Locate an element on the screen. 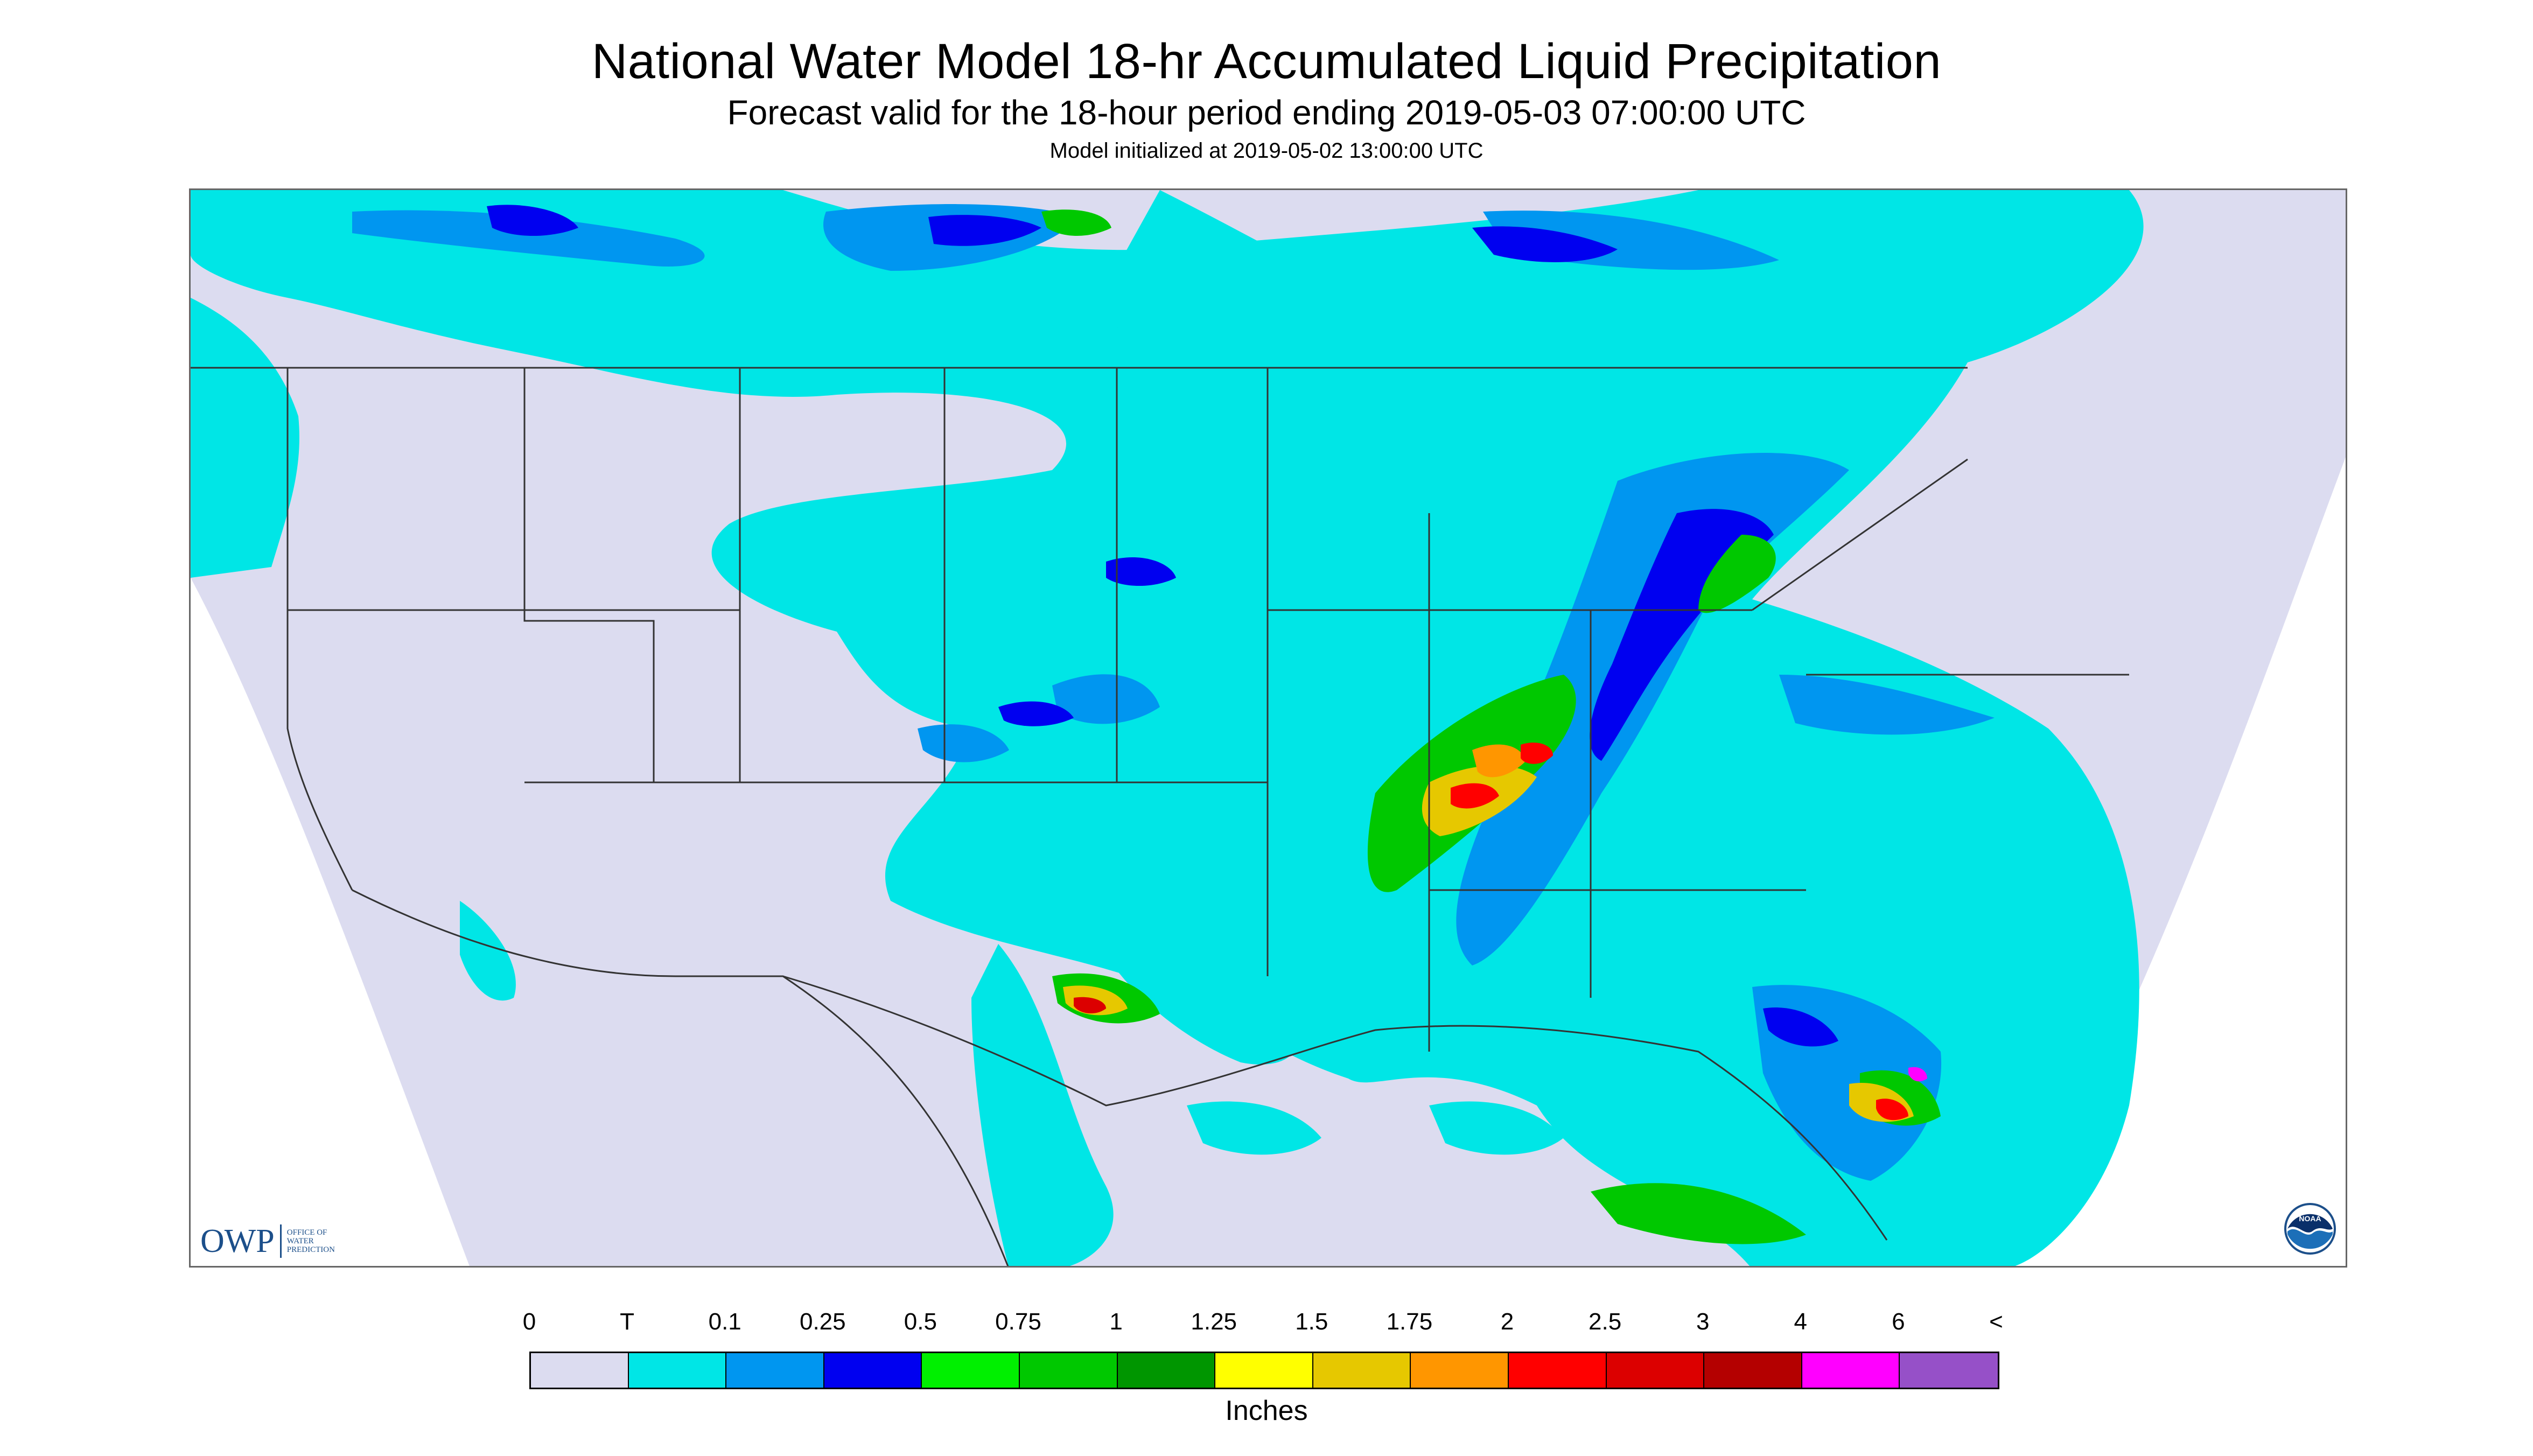  legend-color-bar is located at coordinates (1264, 1370).